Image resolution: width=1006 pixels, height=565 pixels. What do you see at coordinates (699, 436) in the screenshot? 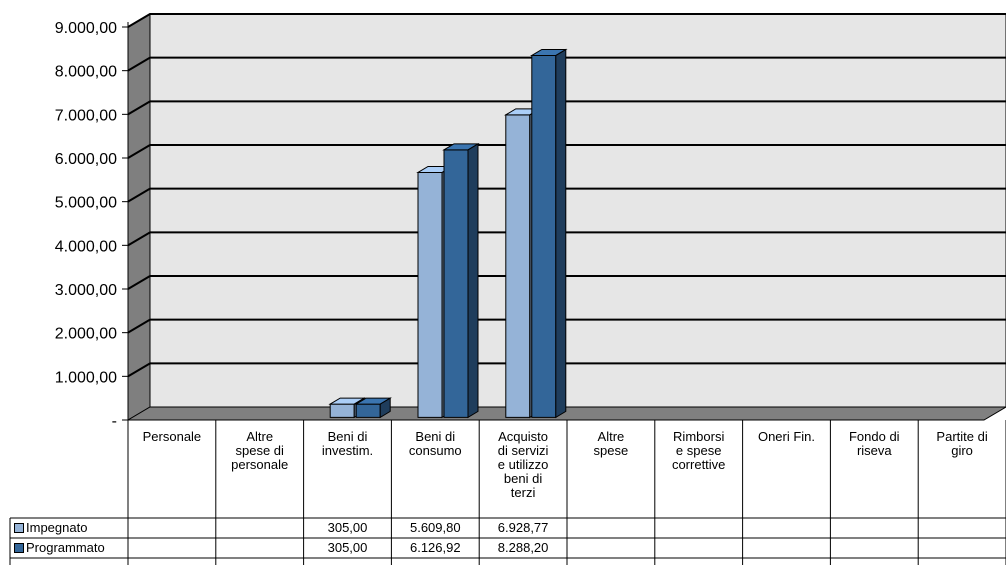
I see `category-label-line: Rimborsi` at bounding box center [699, 436].